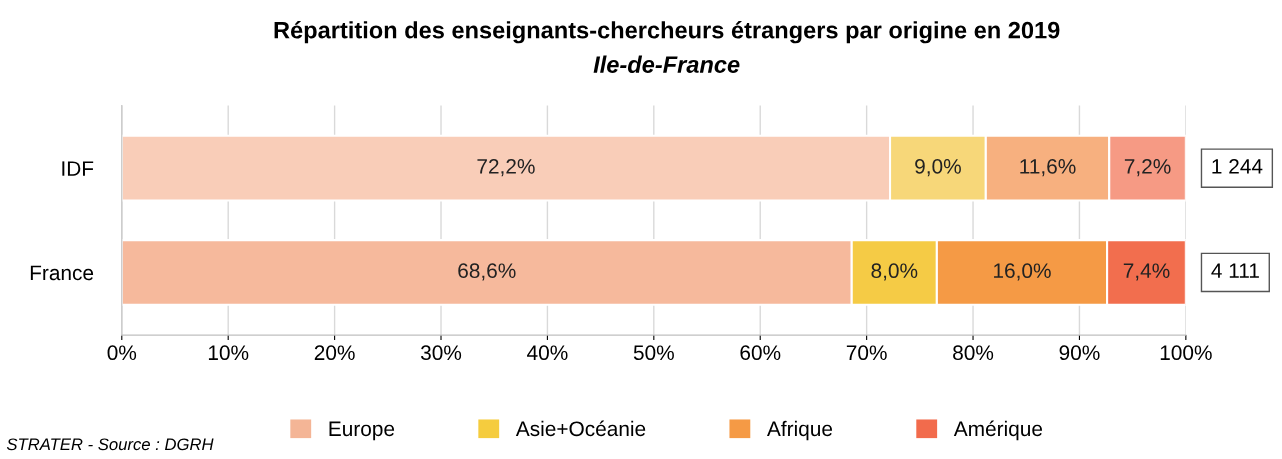 The image size is (1282, 459). I want to click on annotation: 4 111, so click(1235, 270).